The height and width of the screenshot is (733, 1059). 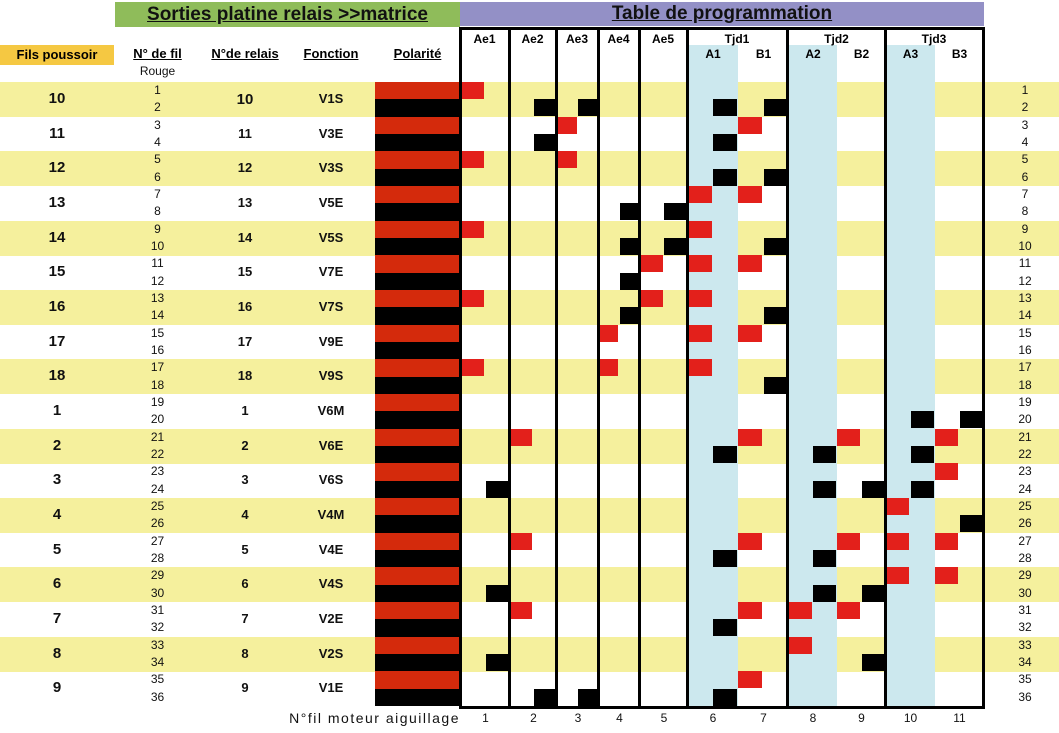 I want to click on fils-poussoir-value: 6, so click(x=57, y=584).